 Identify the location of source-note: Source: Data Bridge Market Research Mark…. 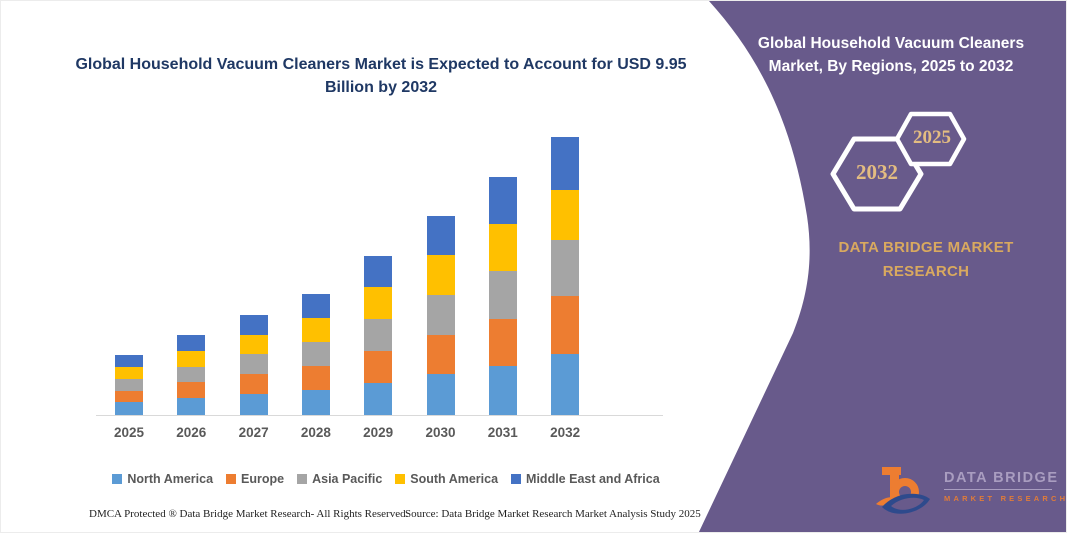
(553, 514).